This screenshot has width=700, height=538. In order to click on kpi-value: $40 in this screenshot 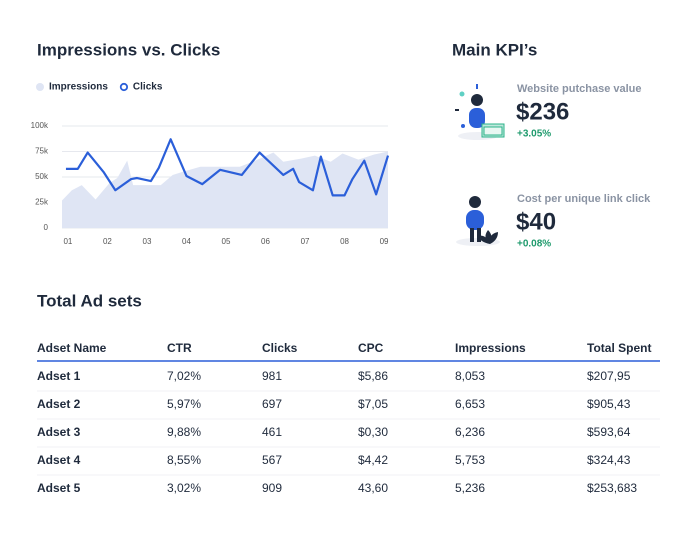, I will do `click(536, 221)`.